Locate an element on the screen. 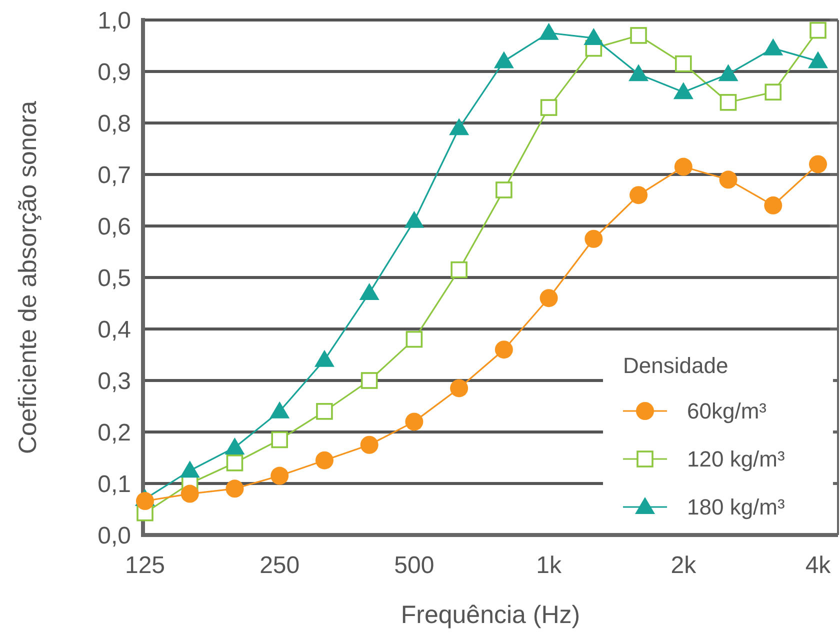 The image size is (840, 640). y-tick-label: 0,6 is located at coordinates (114, 226).